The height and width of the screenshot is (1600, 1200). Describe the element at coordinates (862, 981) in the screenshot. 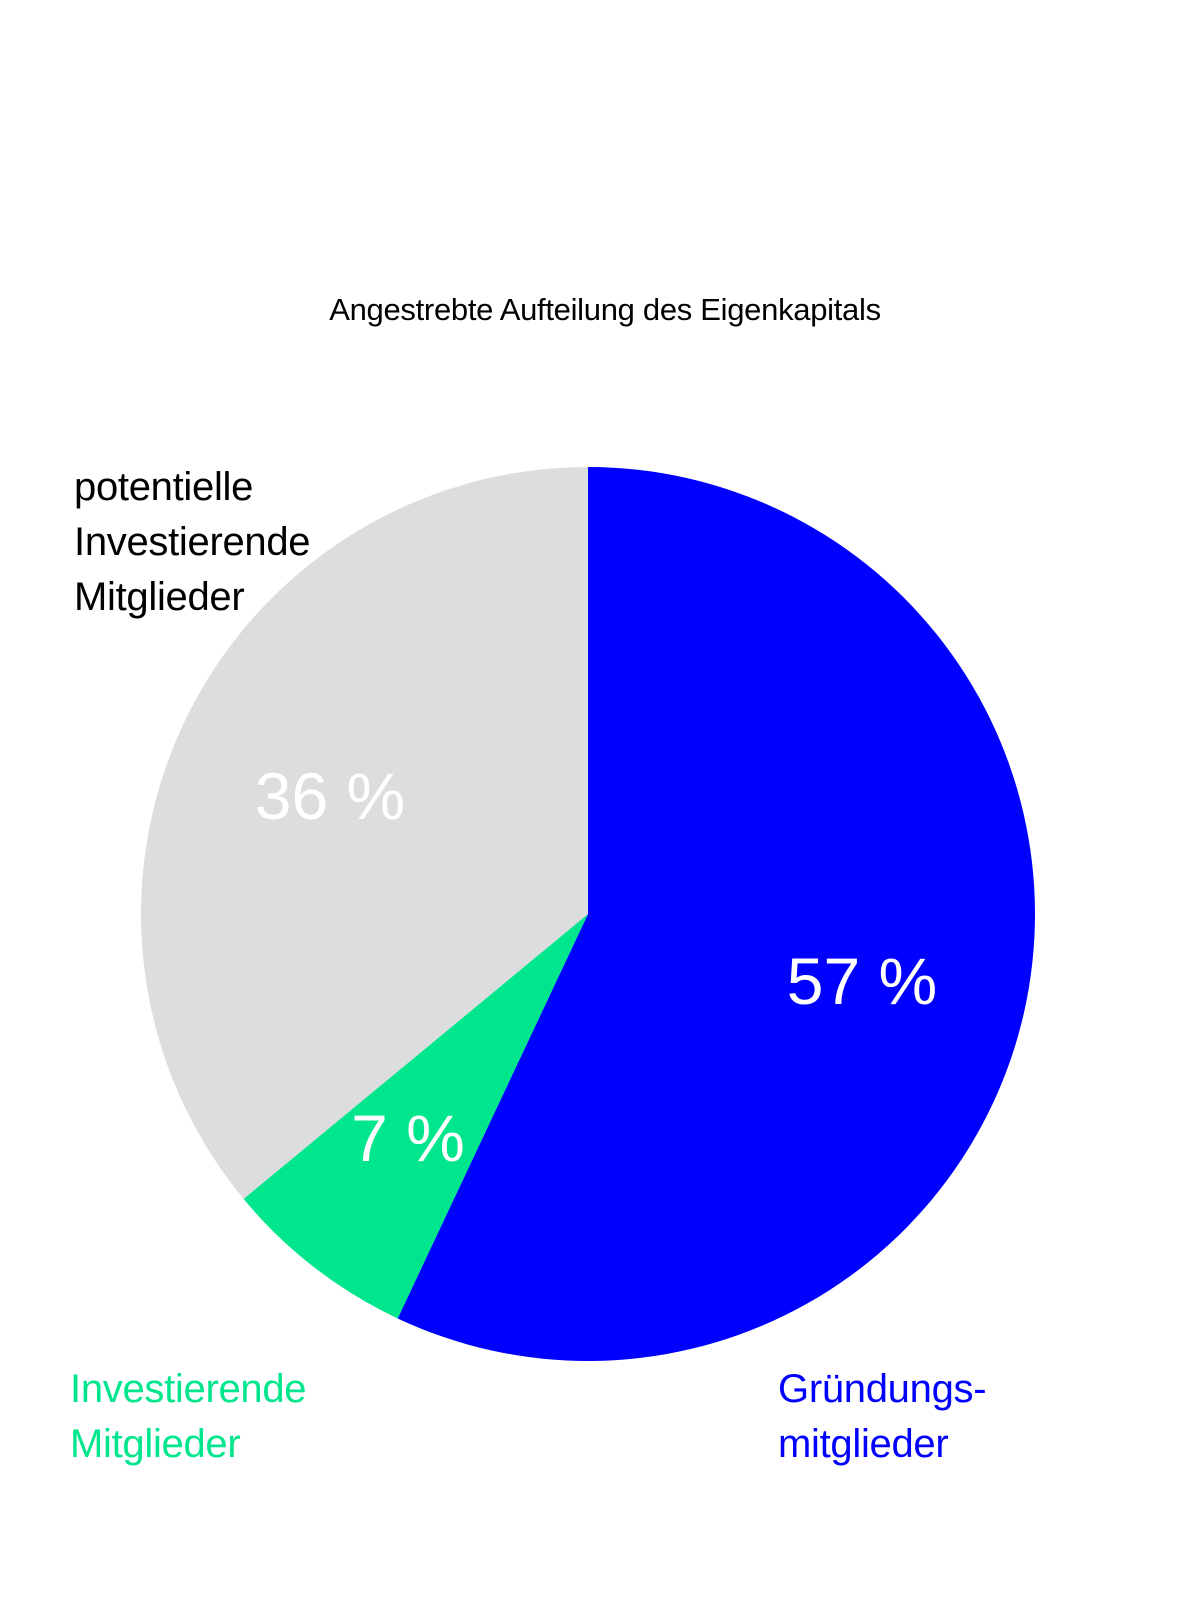

I see `pie-slice-value-label: 57 %` at that location.